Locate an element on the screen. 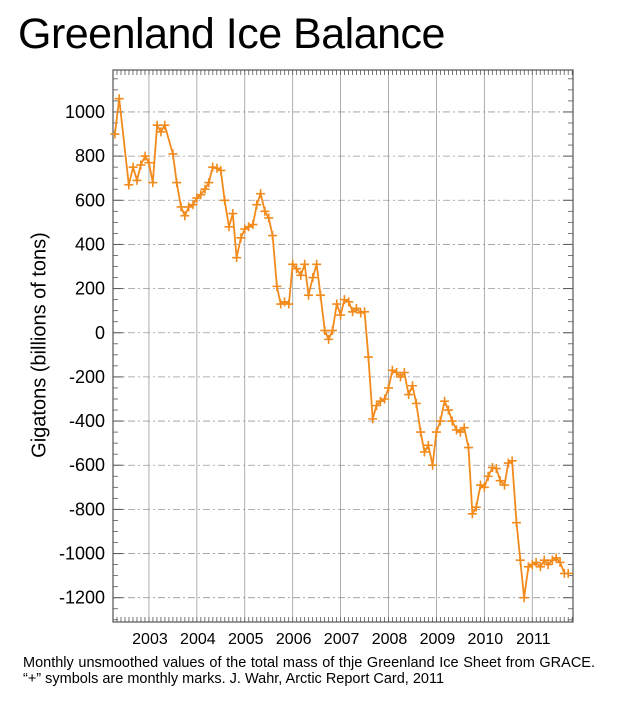 The image size is (620, 724). y-tick-label: 0 is located at coordinates (100, 333).